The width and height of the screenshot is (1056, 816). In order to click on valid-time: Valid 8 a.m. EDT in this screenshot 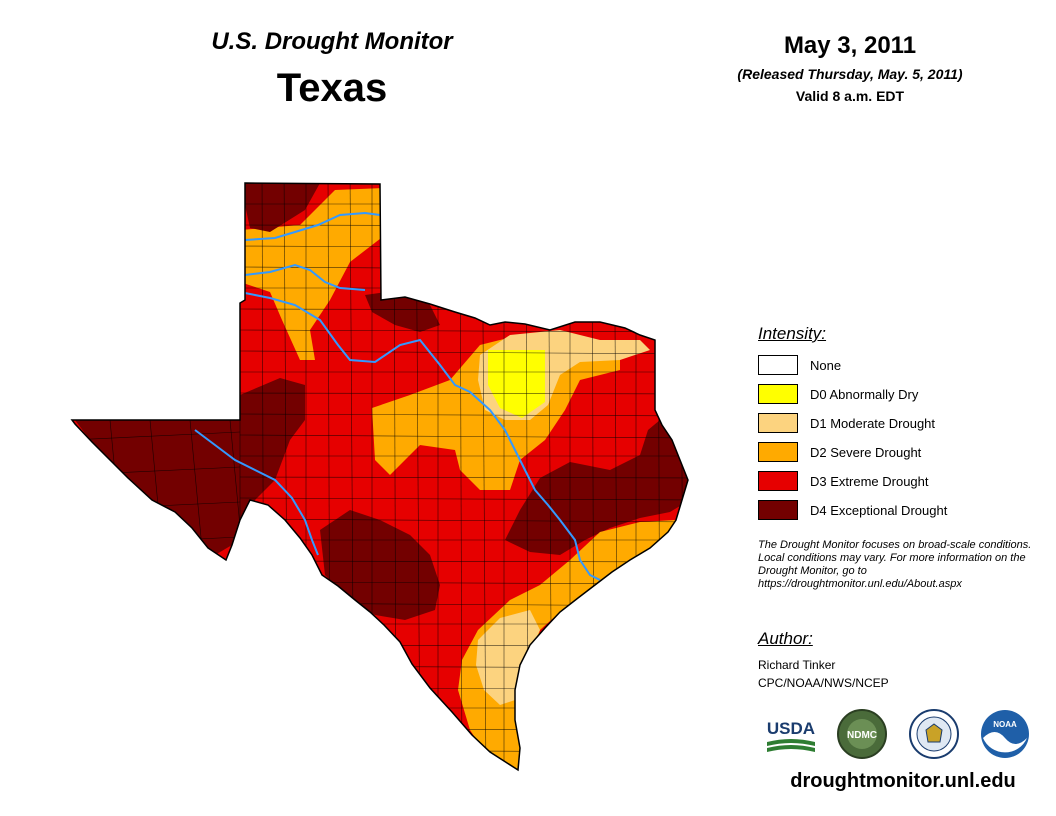, I will do `click(850, 96)`.